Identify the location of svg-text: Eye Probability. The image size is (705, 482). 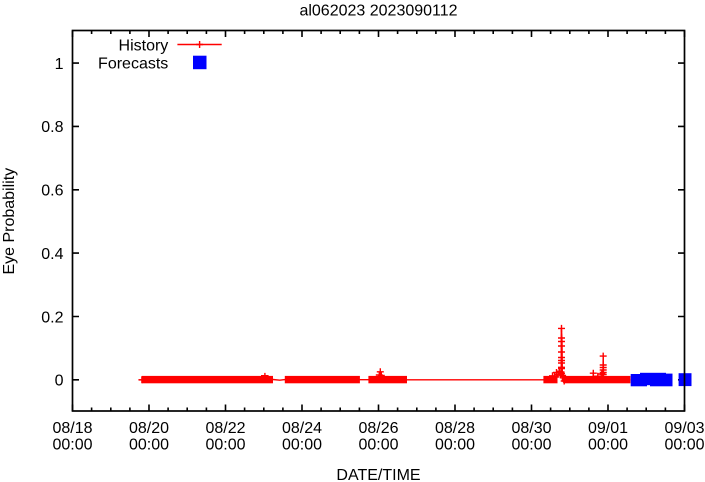
(9, 221).